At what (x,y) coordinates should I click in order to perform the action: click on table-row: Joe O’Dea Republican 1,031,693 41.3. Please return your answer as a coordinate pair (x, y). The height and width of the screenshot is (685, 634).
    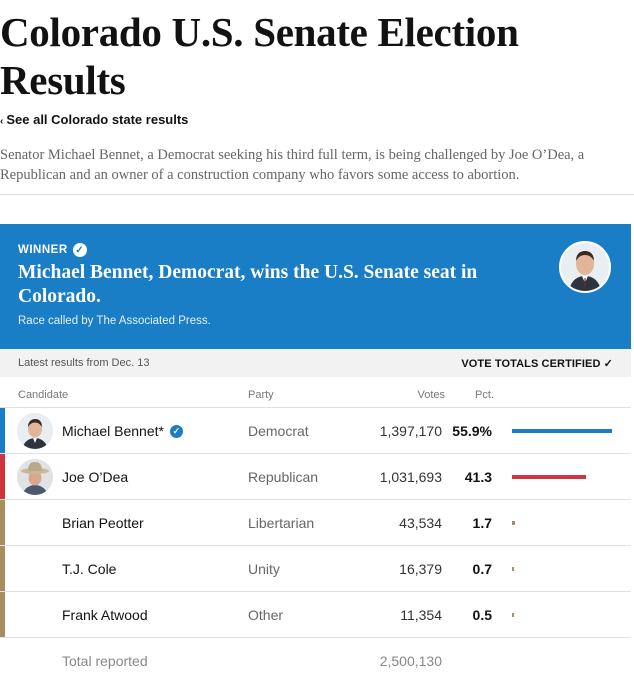
    Looking at the image, I should click on (315, 477).